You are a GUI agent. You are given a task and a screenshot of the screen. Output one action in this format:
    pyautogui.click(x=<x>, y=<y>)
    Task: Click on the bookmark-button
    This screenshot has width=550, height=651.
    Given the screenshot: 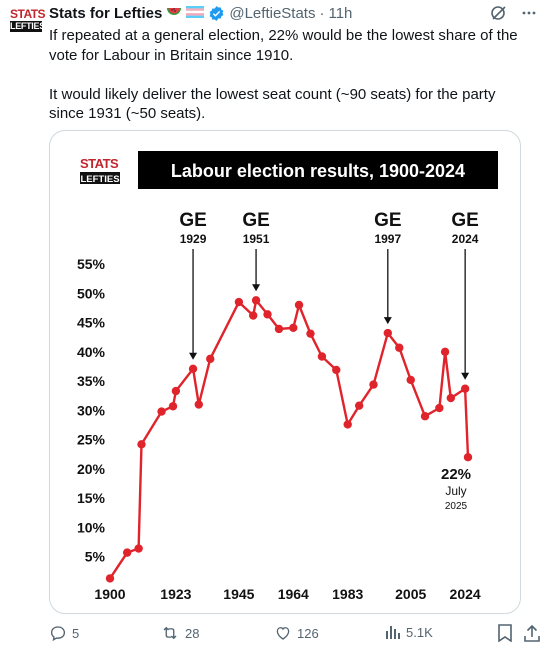 What is the action you would take?
    pyautogui.click(x=505, y=633)
    